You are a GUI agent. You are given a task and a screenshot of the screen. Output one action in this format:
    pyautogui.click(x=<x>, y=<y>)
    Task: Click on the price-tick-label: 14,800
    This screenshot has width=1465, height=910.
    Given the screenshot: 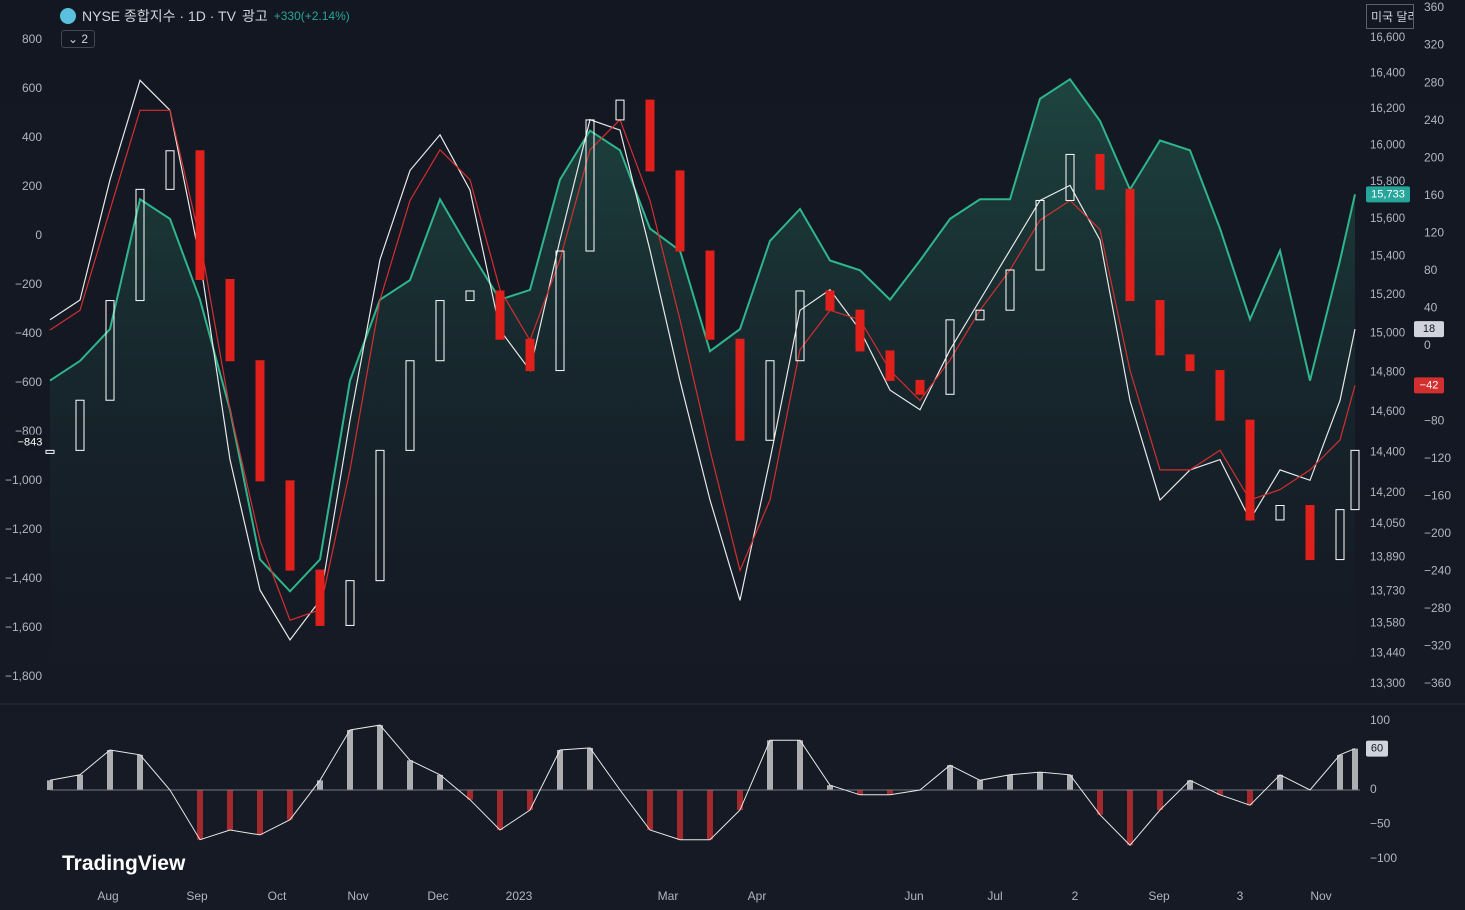 What is the action you would take?
    pyautogui.click(x=1387, y=373)
    